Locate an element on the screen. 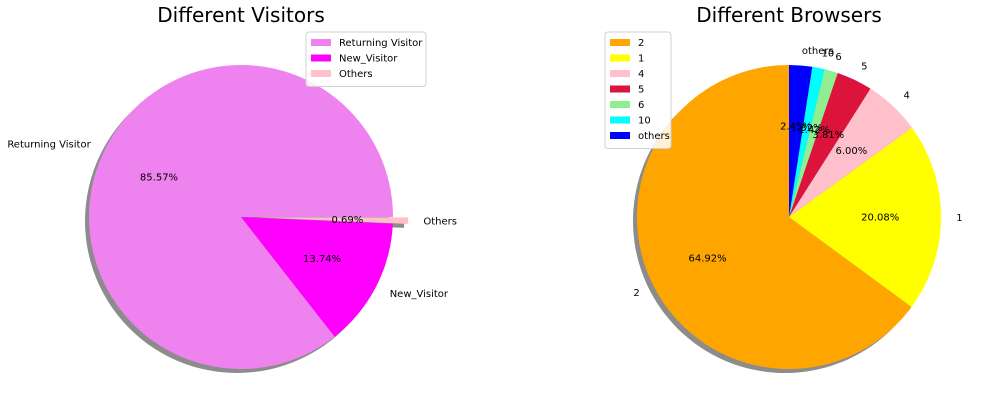 The width and height of the screenshot is (986, 415). browsers-legend-swatch-others is located at coordinates (620, 135).